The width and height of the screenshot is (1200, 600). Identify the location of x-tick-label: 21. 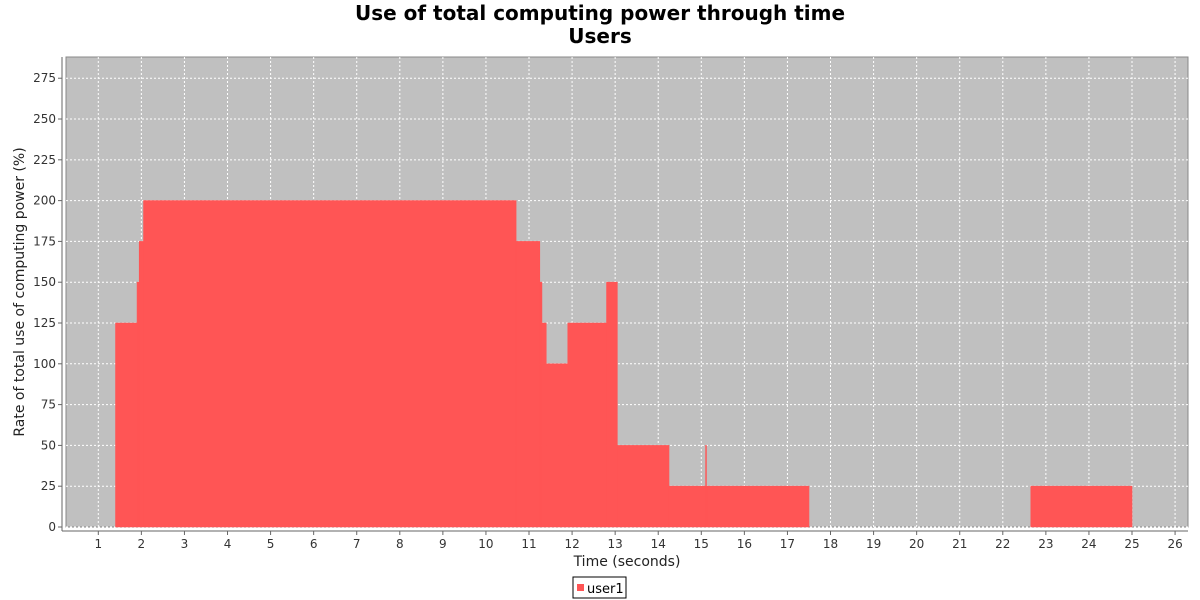
(959, 544).